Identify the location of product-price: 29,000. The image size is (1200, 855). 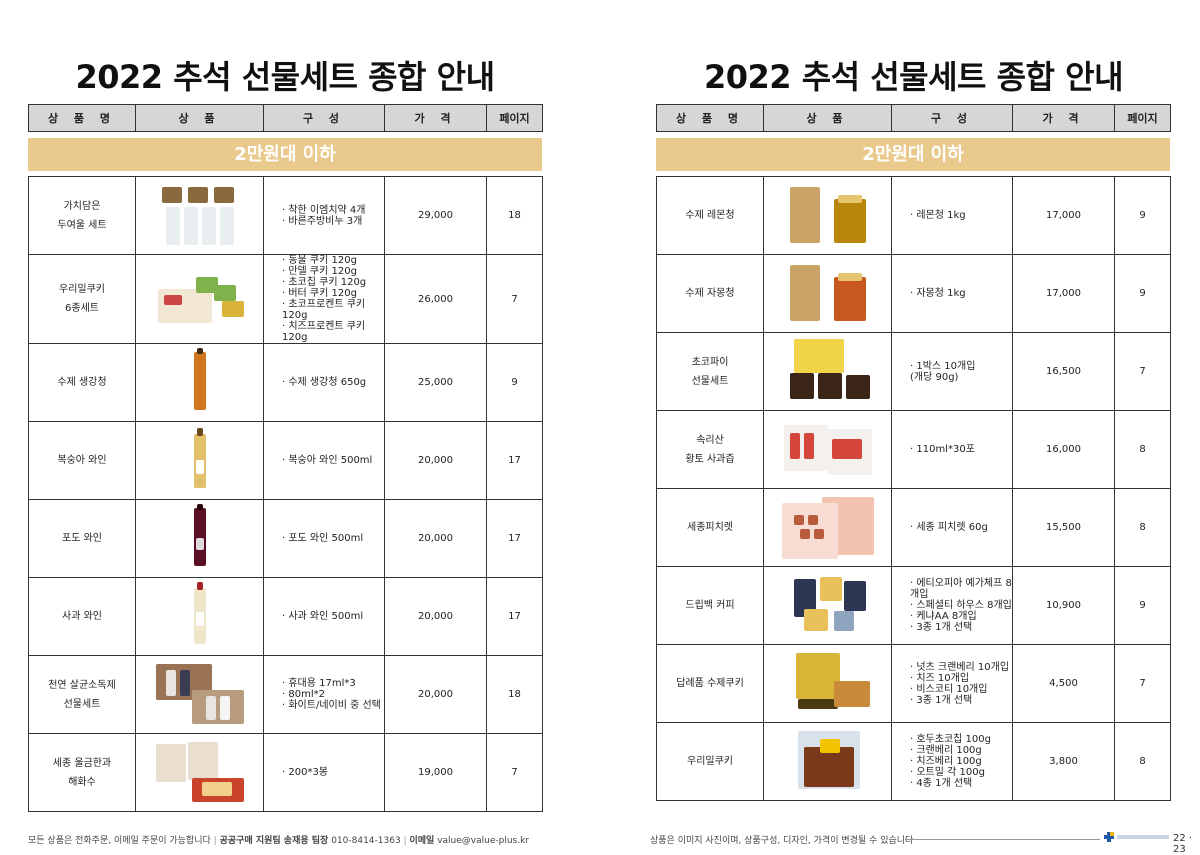
(435, 215).